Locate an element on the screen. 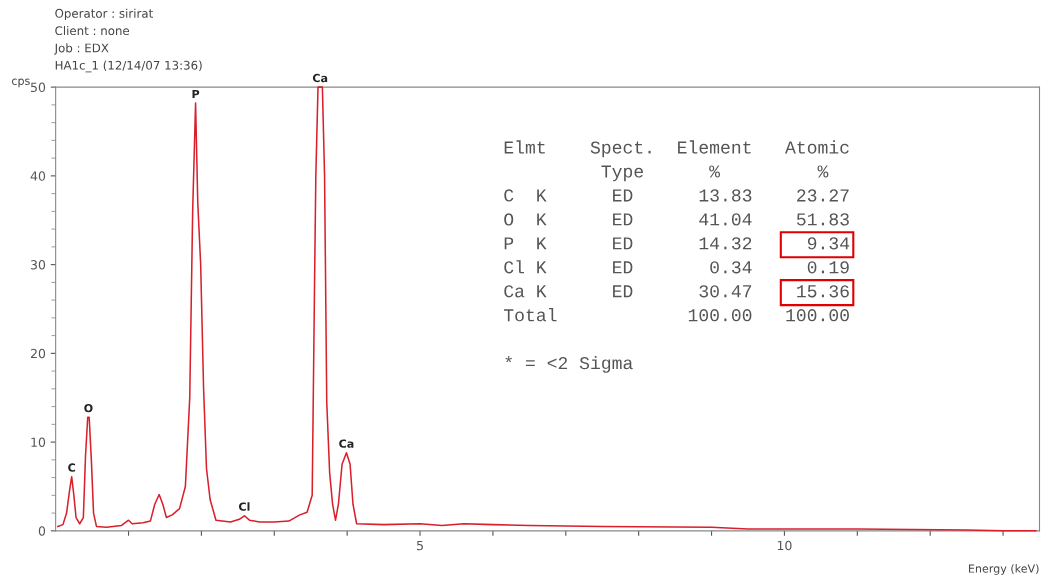 This screenshot has height=577, width=1050. y-tick-label: 0 is located at coordinates (42, 531).